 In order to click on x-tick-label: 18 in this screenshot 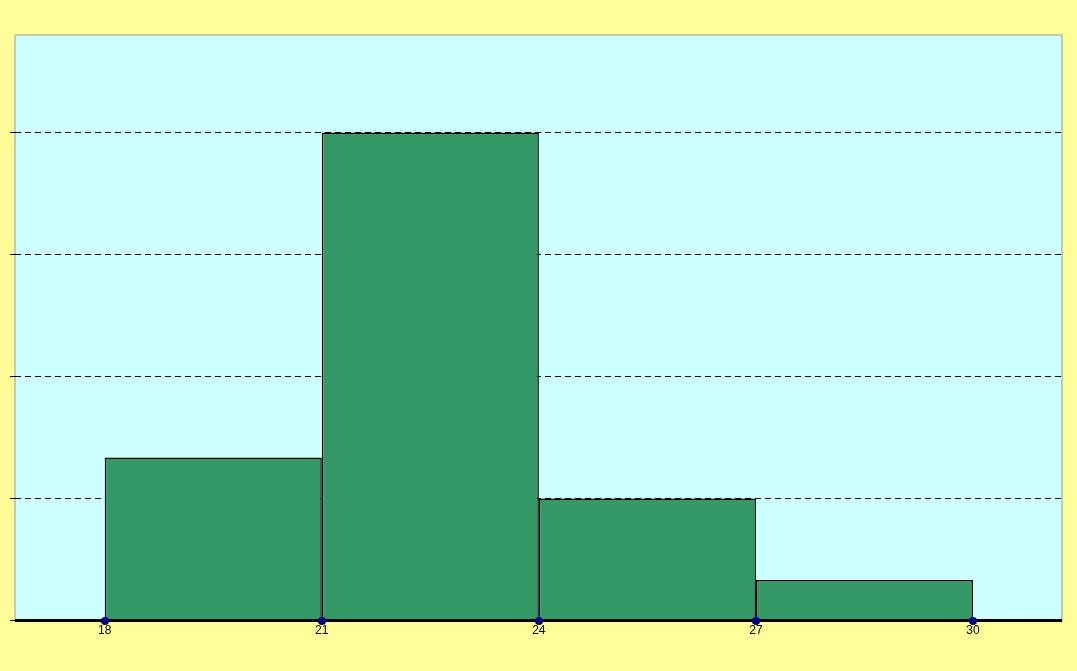, I will do `click(105, 630)`.